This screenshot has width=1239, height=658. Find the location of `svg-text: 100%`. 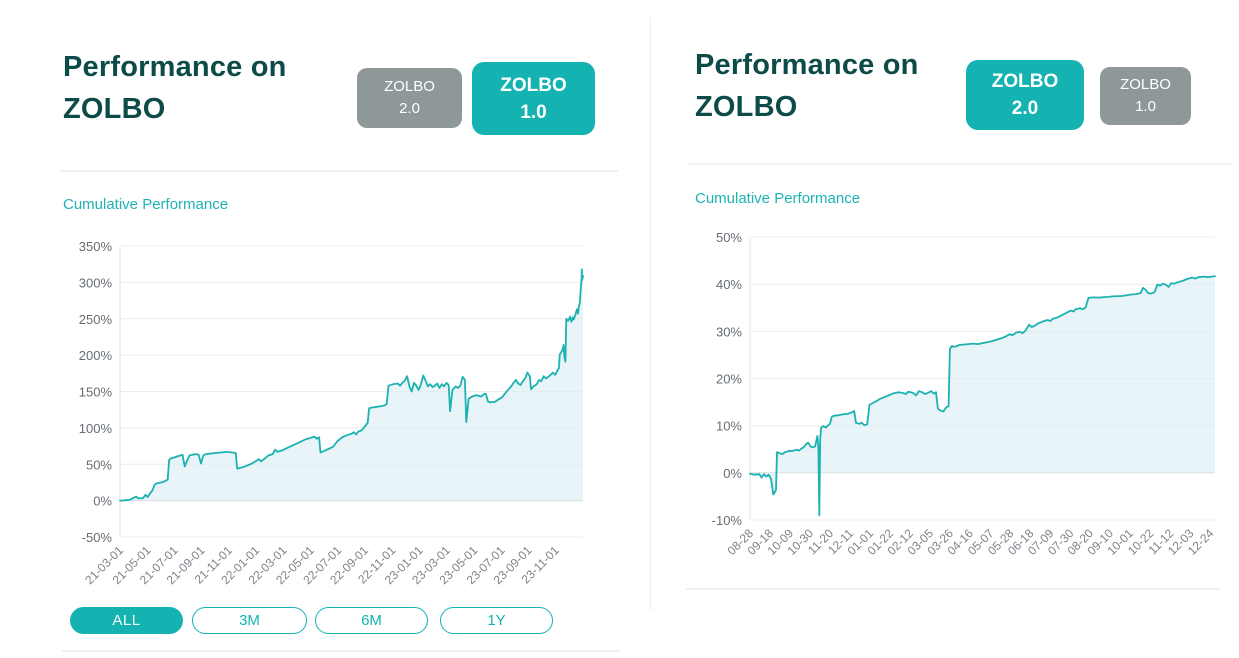

svg-text: 100% is located at coordinates (96, 428).